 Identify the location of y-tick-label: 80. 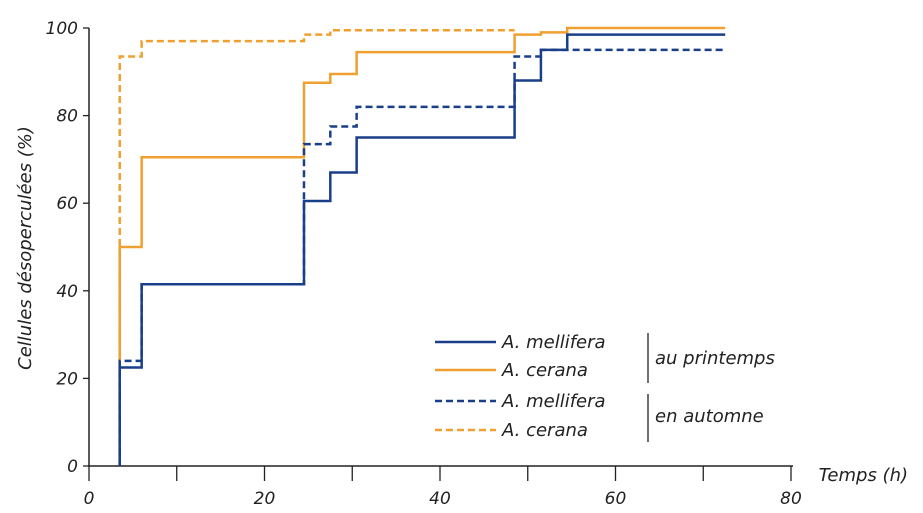
(67, 117).